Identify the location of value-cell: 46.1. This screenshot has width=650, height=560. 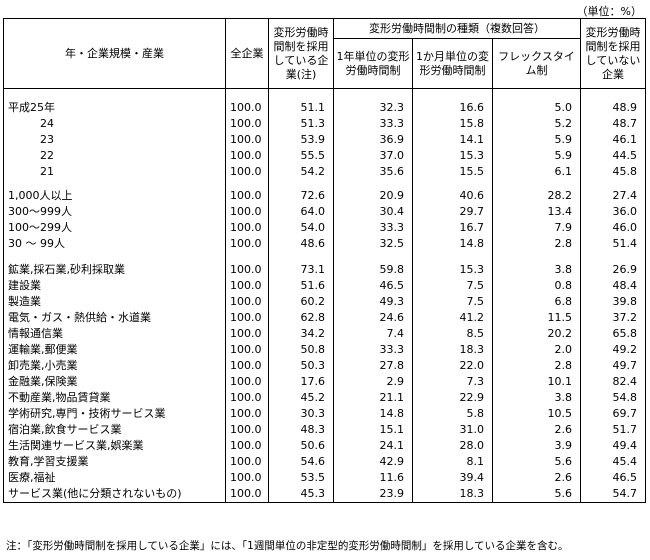
(613, 140).